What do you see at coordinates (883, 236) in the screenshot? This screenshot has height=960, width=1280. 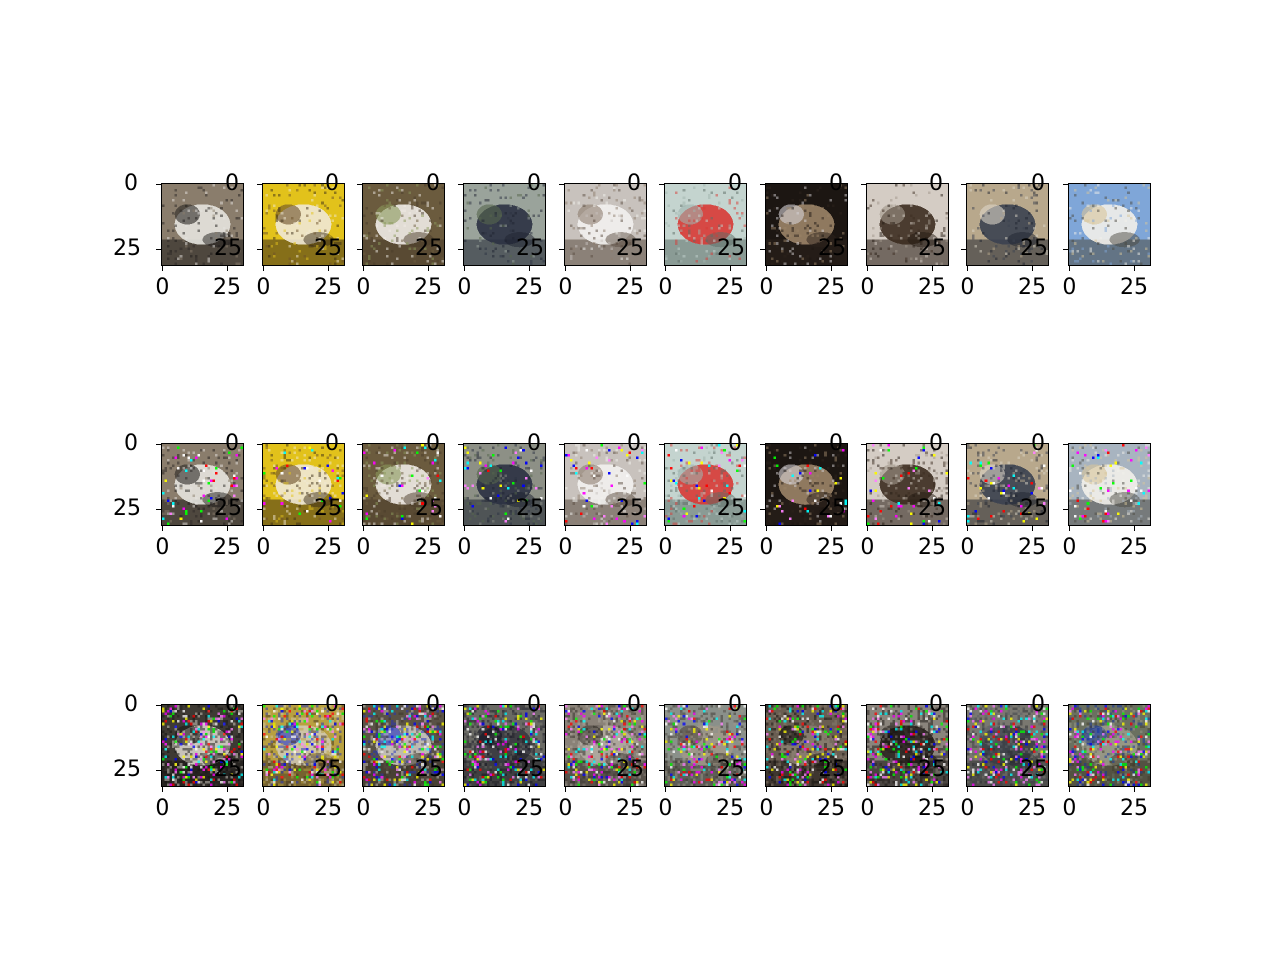 I see `image-panel-original-8: 0 25 0 25` at bounding box center [883, 236].